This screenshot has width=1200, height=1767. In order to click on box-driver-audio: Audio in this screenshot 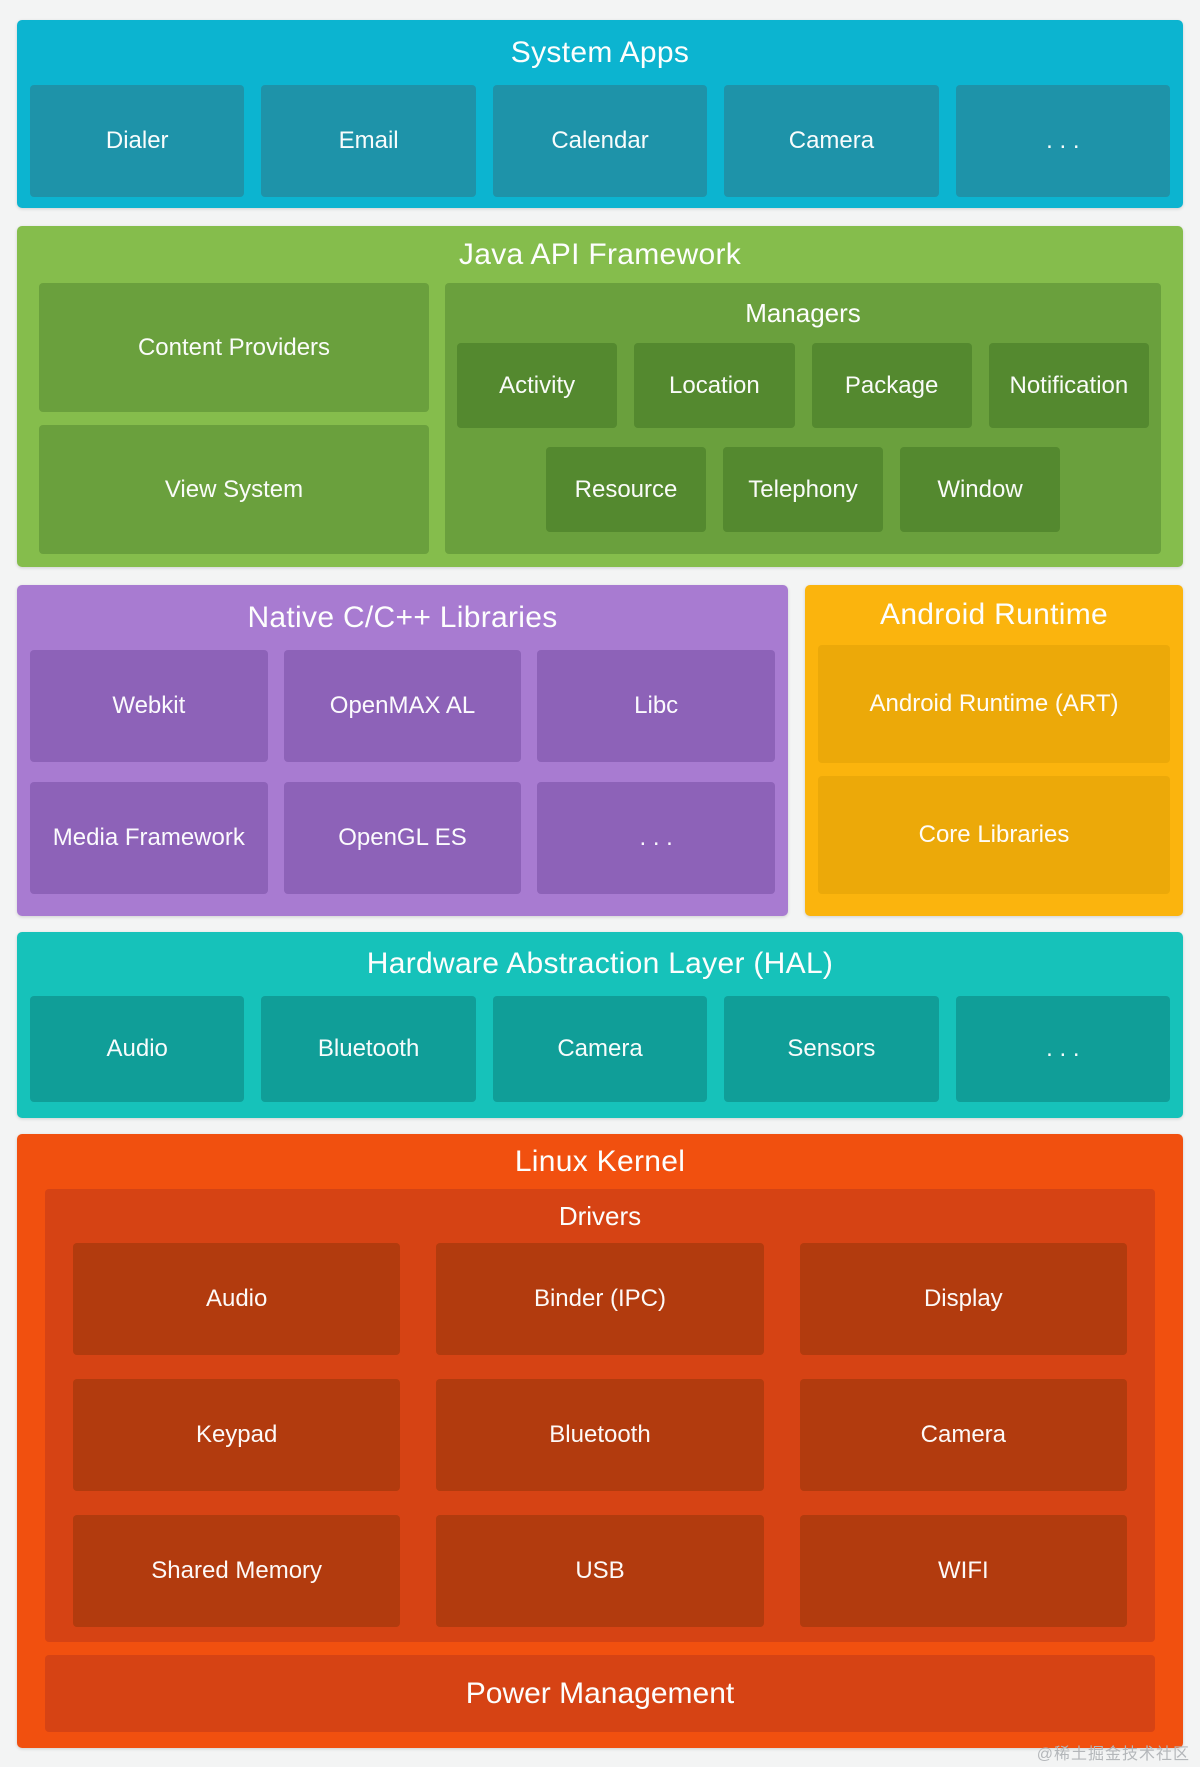, I will do `click(237, 1299)`.